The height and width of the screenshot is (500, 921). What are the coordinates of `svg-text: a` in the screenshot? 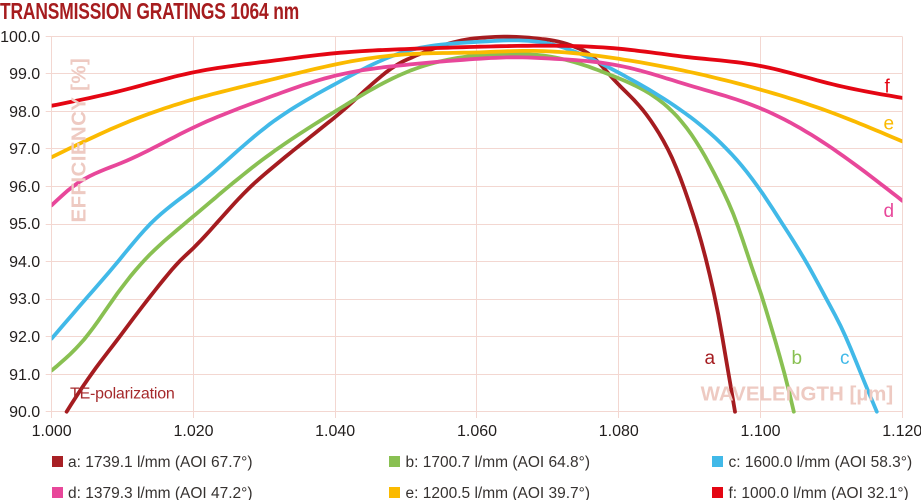 It's located at (710, 358).